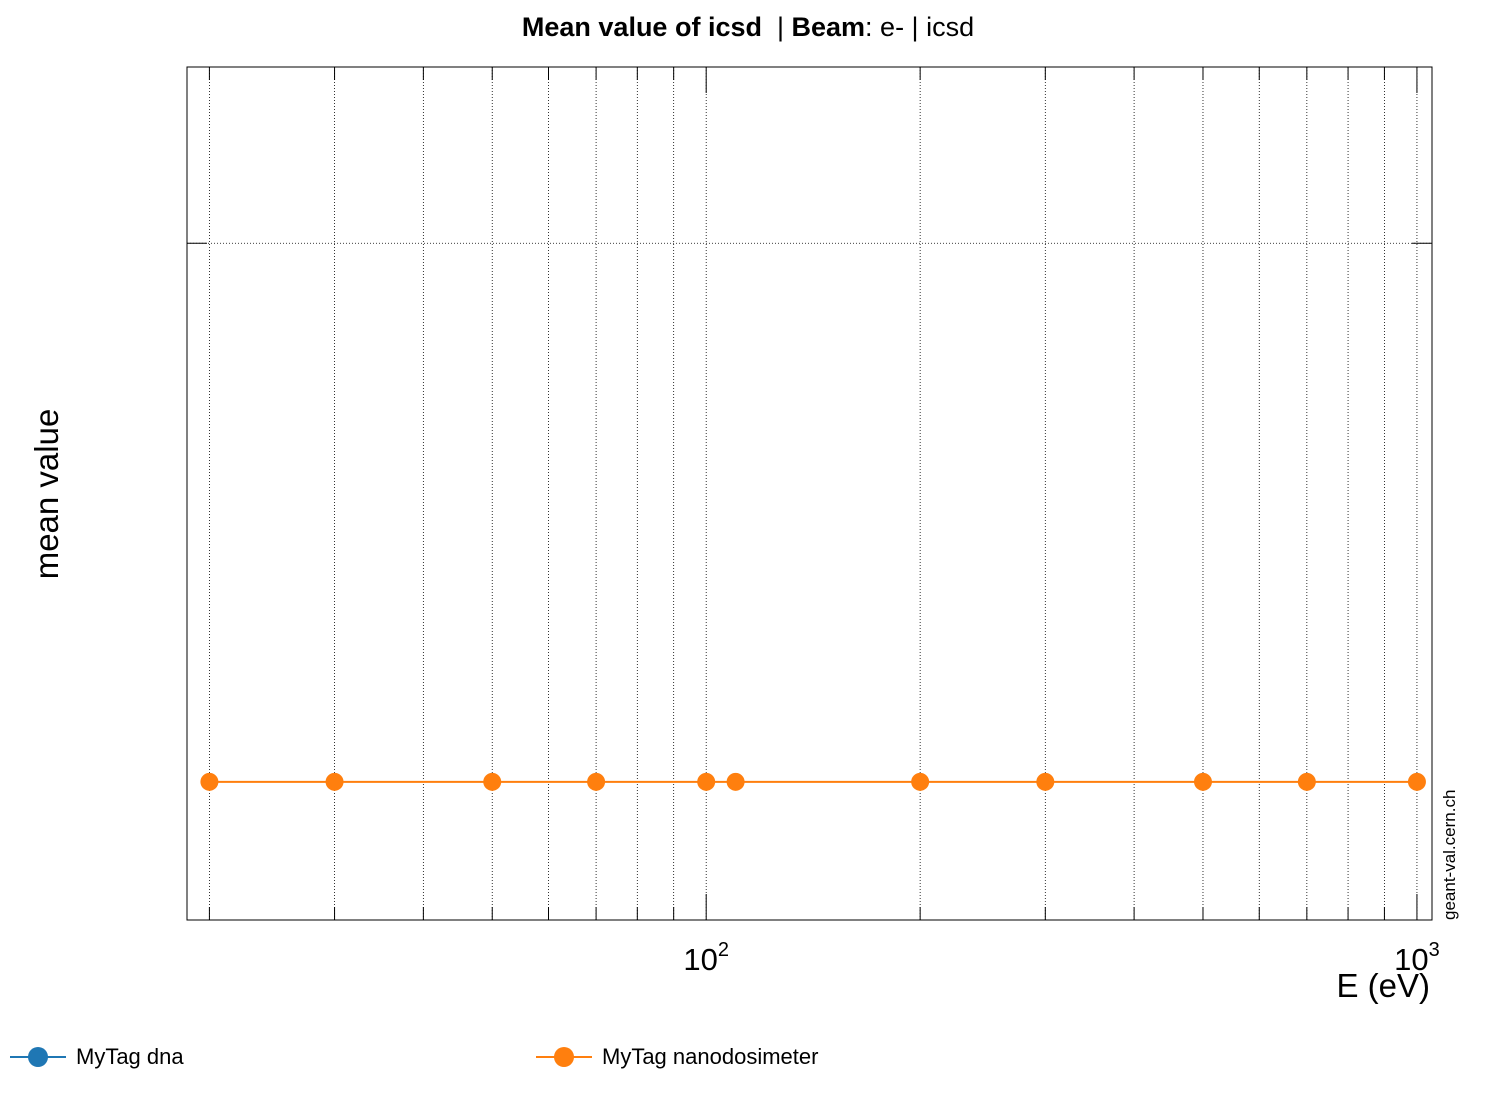 This screenshot has height=1100, width=1500. What do you see at coordinates (130, 1056) in the screenshot?
I see `legend-label-dna: MyTag dna` at bounding box center [130, 1056].